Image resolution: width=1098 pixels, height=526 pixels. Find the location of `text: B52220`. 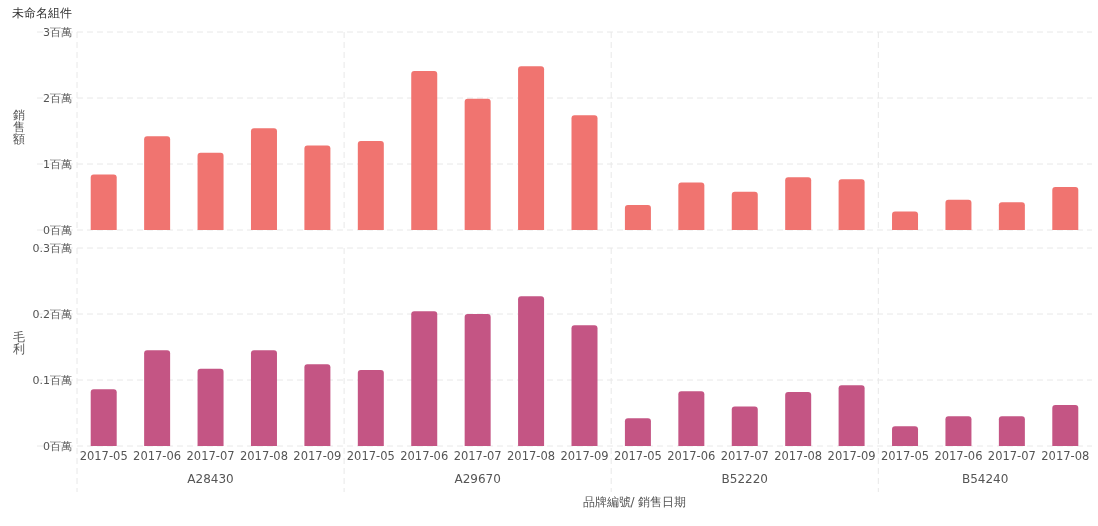

text: B52220 is located at coordinates (744, 479).